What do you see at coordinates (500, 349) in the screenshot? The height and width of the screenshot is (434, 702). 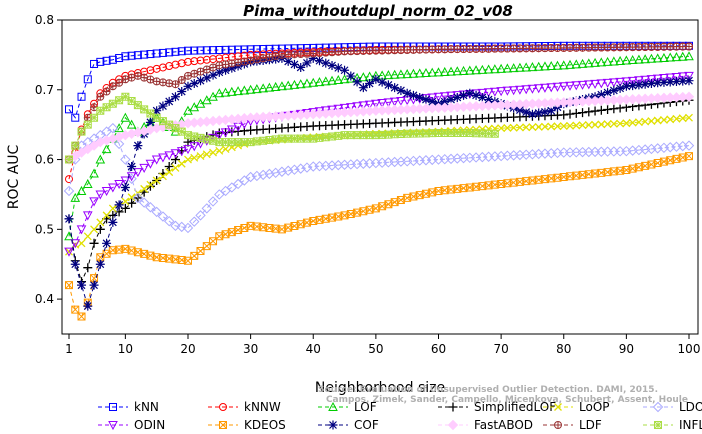 I see `x-tick-label: 70` at bounding box center [500, 349].